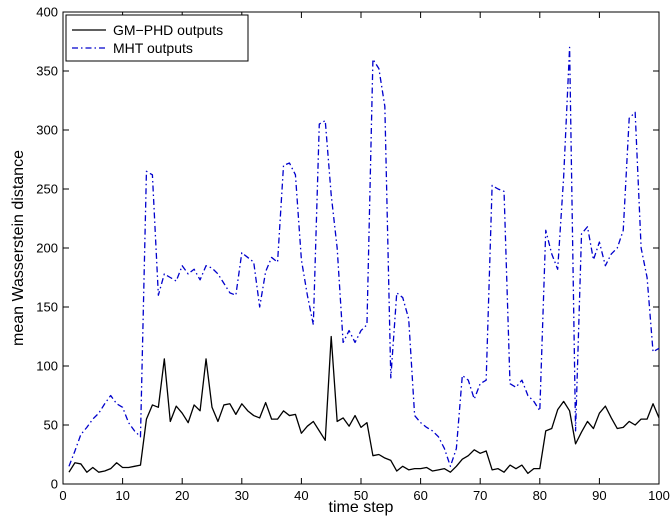 This screenshot has height=525, width=670. I want to click on x-tick-label: 50, so click(361, 495).